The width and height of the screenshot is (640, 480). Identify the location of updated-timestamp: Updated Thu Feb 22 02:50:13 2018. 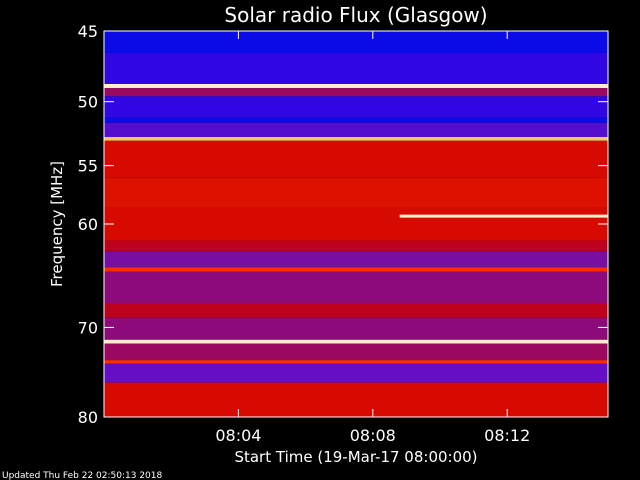
(82, 475).